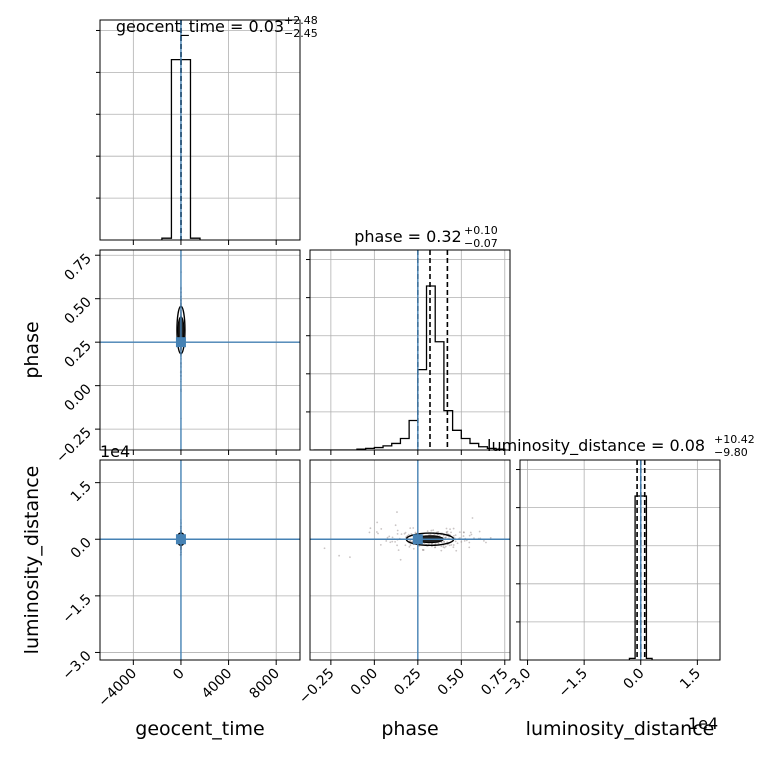 This screenshot has height=760, width=760. I want to click on ytick-label-phase-4: 0.75, so click(77, 267).